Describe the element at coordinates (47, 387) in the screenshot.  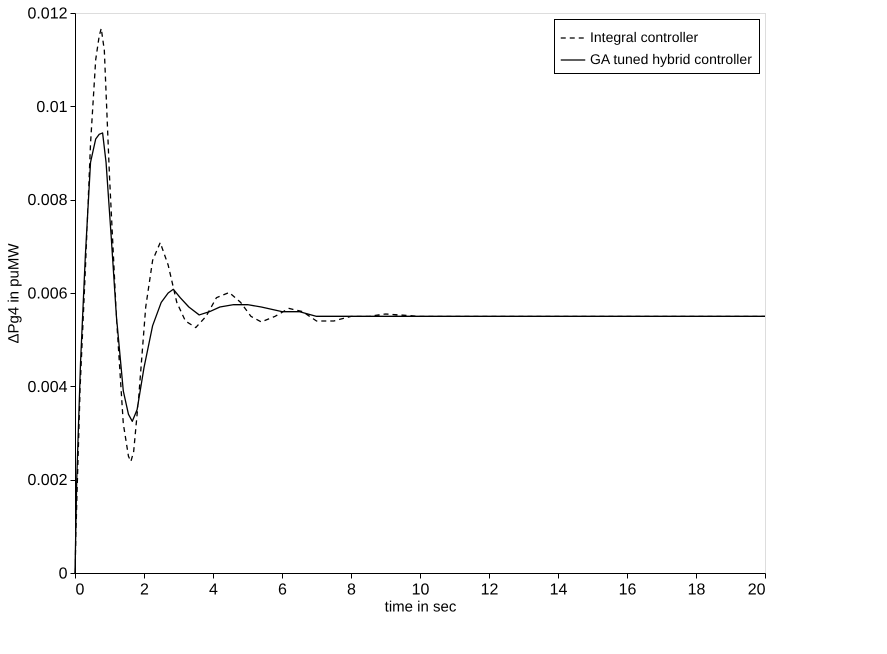
I see `y-tick-label: 0.004` at that location.